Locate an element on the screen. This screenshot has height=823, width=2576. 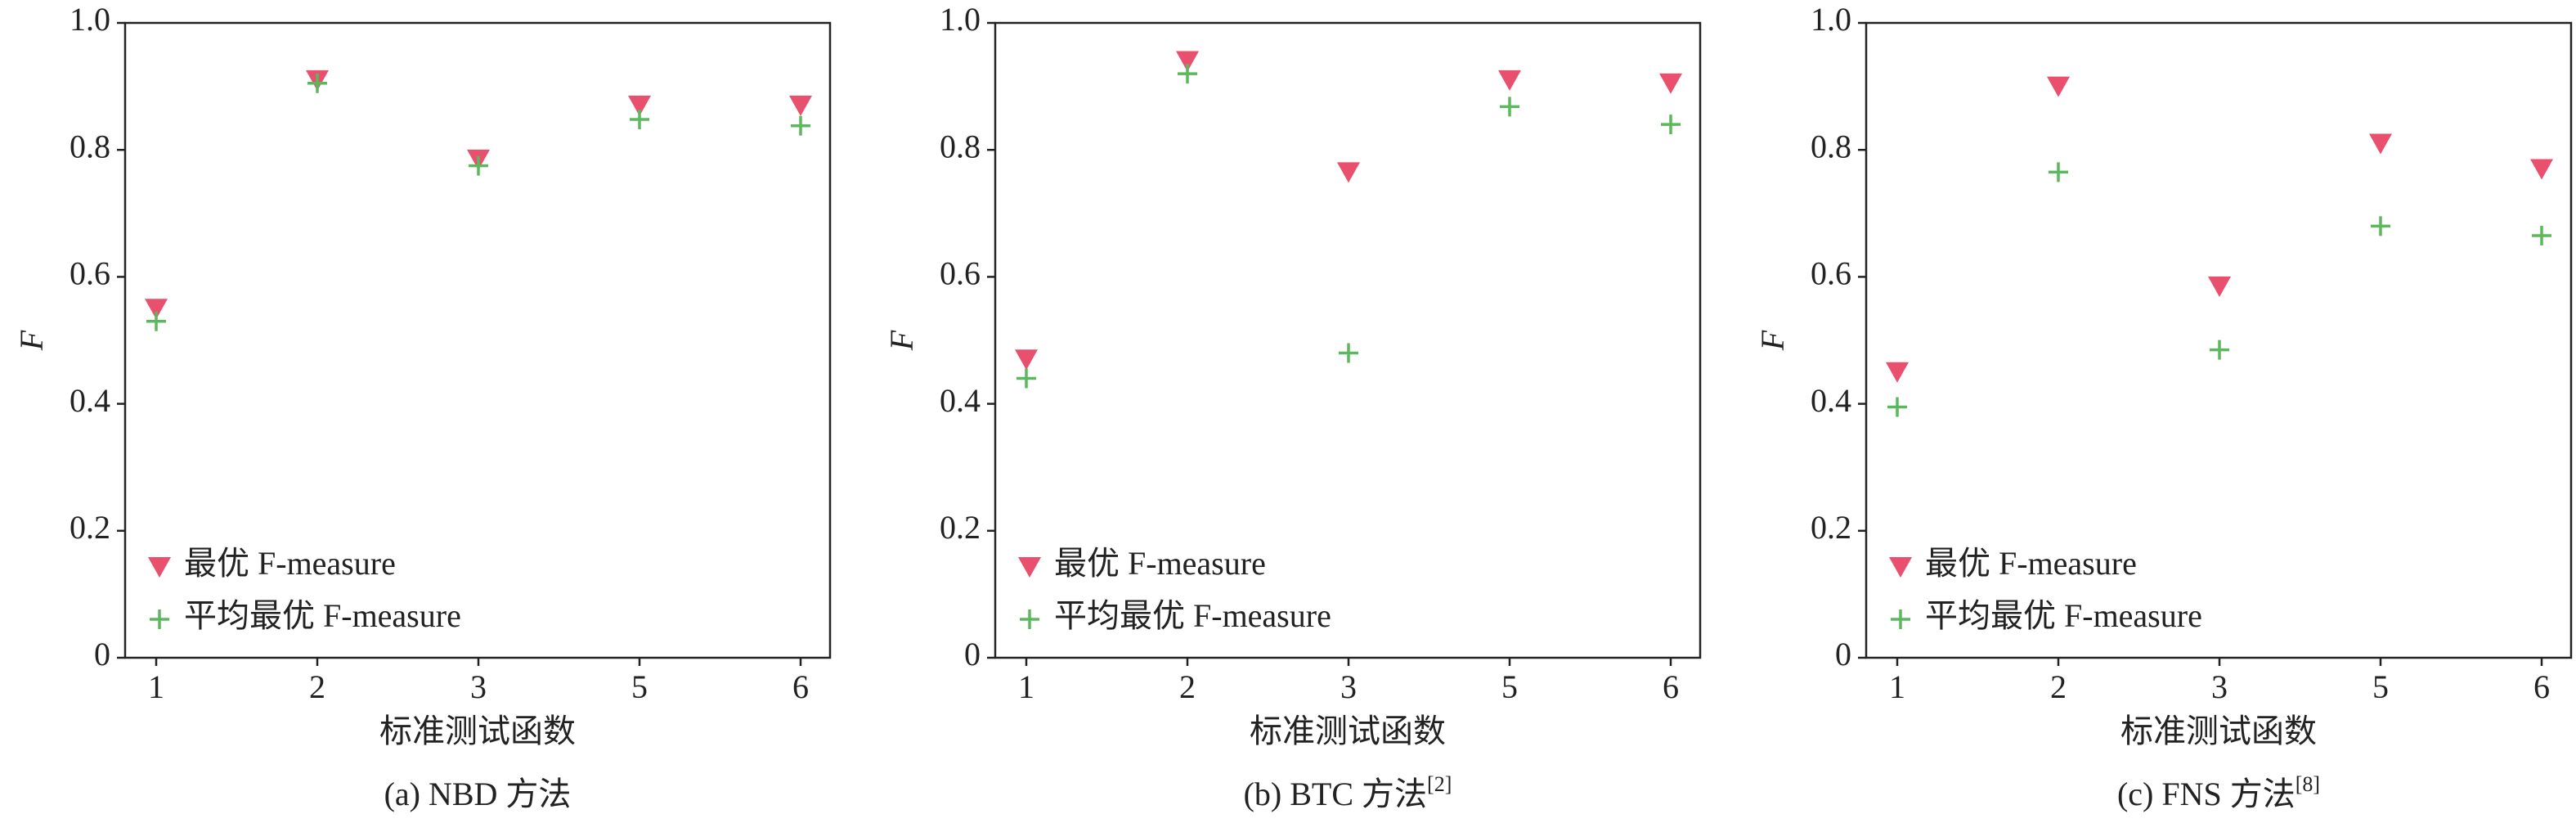
caption-text: (c) FNS 方法 is located at coordinates (2206, 794).